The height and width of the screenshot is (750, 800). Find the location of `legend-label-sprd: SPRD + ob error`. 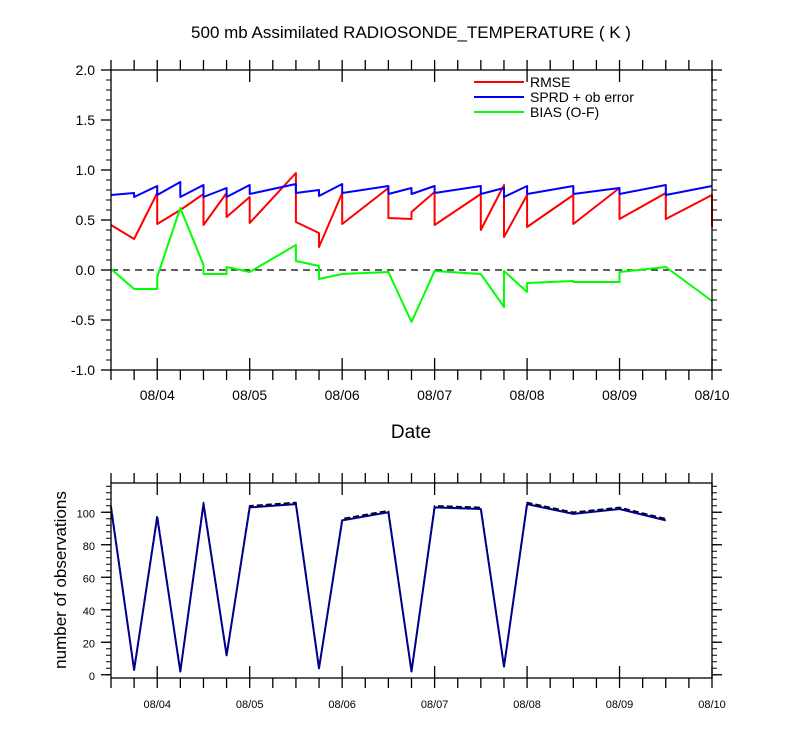

legend-label-sprd: SPRD + ob error is located at coordinates (582, 97).